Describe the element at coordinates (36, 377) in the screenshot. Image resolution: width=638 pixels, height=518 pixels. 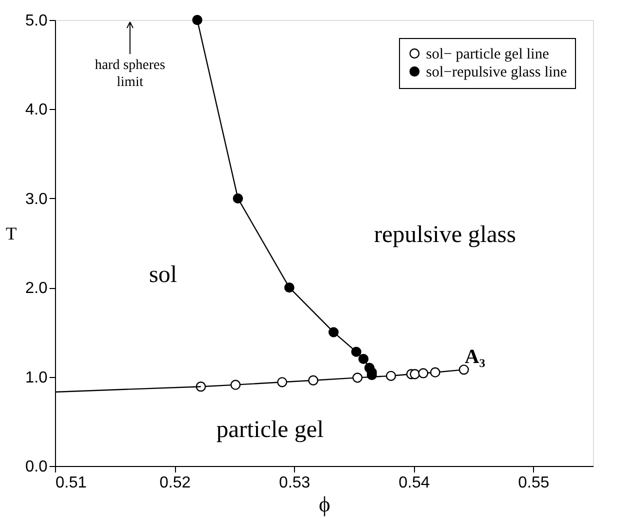
I see `y-tick-label: 1.0` at that location.